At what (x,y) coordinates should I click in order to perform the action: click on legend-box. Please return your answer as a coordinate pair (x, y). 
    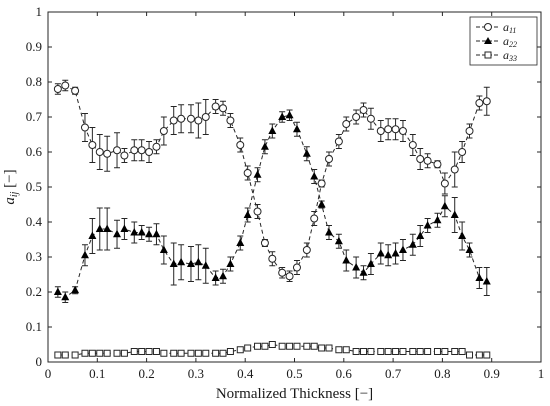
    Looking at the image, I should click on (503, 41).